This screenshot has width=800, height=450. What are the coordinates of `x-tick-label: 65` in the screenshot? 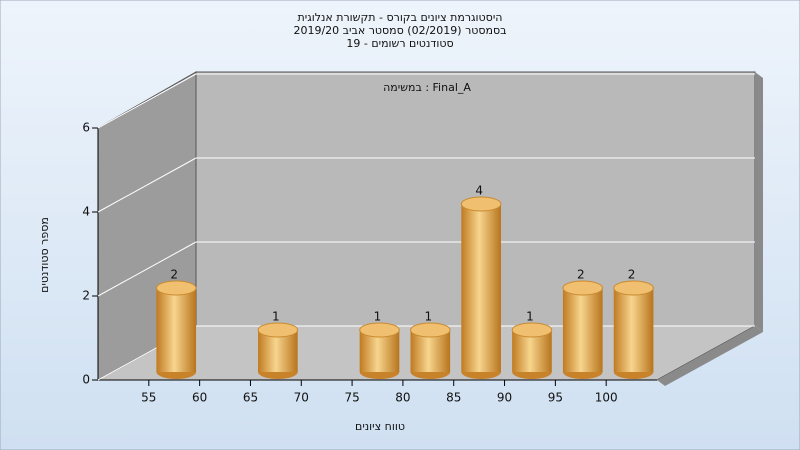 It's located at (250, 398).